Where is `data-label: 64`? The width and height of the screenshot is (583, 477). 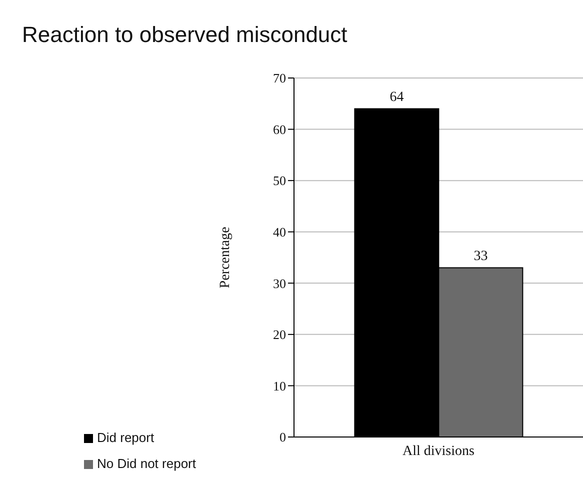
data-label: 64 is located at coordinates (397, 97).